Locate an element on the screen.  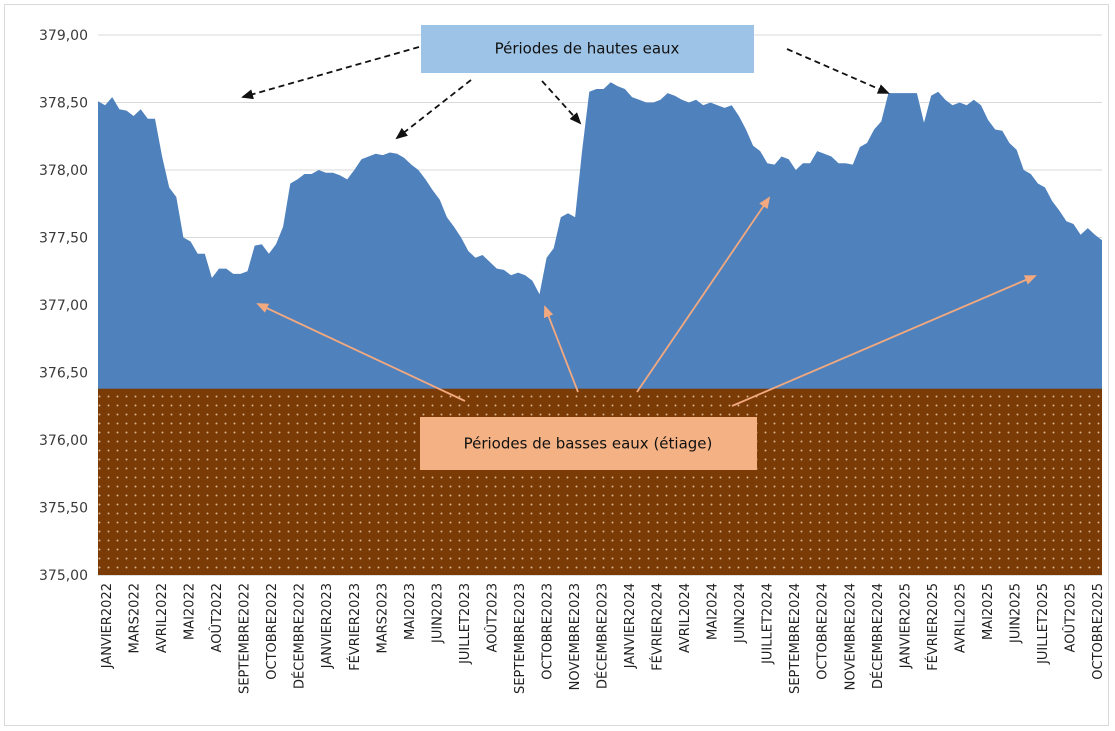
x-tick-label: MAI2022 is located at coordinates (190, 611).